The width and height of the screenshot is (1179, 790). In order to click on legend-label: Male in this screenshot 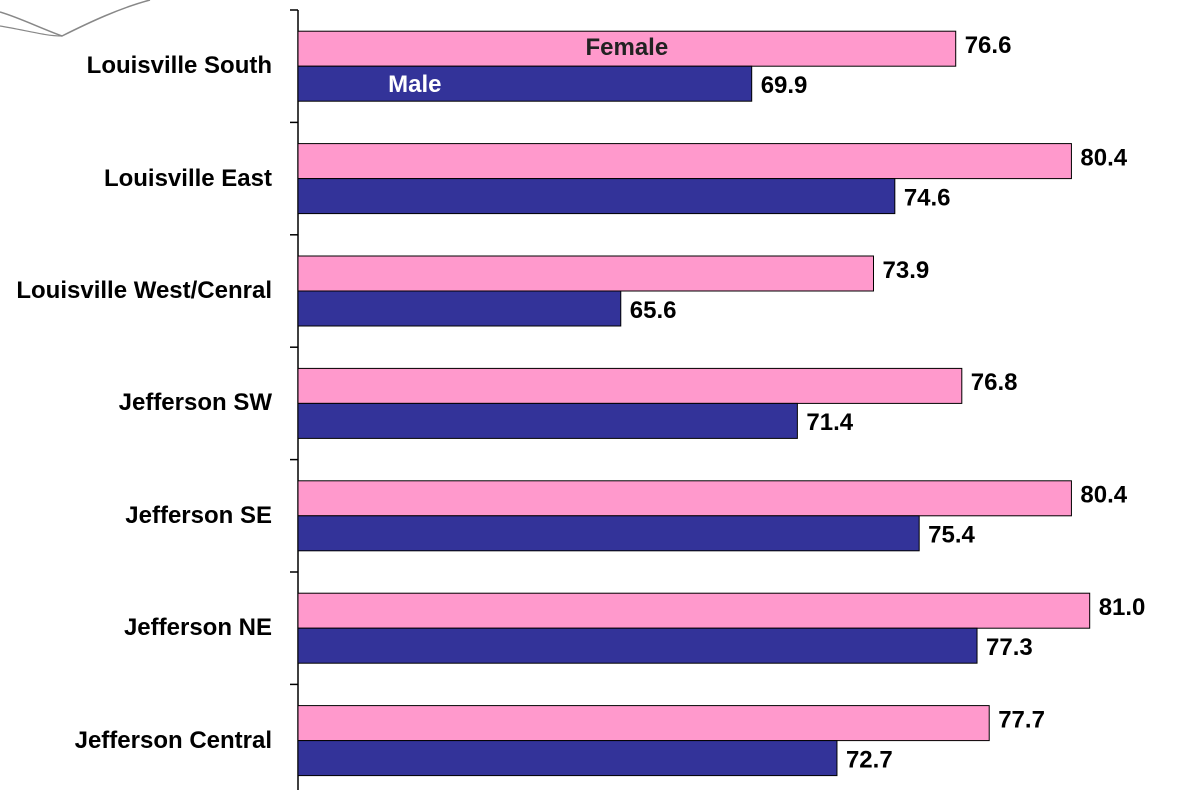, I will do `click(414, 84)`.